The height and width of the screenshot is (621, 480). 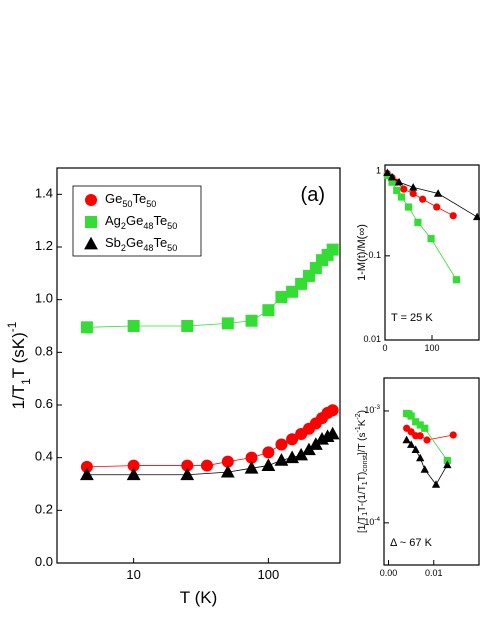 What do you see at coordinates (44, 351) in the screenshot?
I see `y-tick-label: 0.8` at bounding box center [44, 351].